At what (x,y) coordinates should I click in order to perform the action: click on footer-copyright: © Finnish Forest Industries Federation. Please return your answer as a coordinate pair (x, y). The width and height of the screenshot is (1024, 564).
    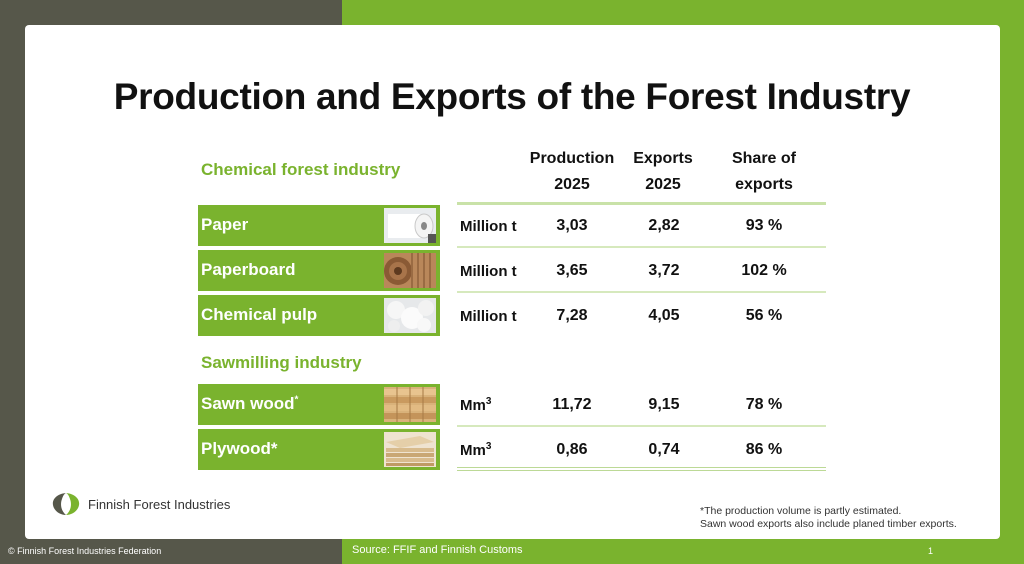
    Looking at the image, I should click on (85, 551).